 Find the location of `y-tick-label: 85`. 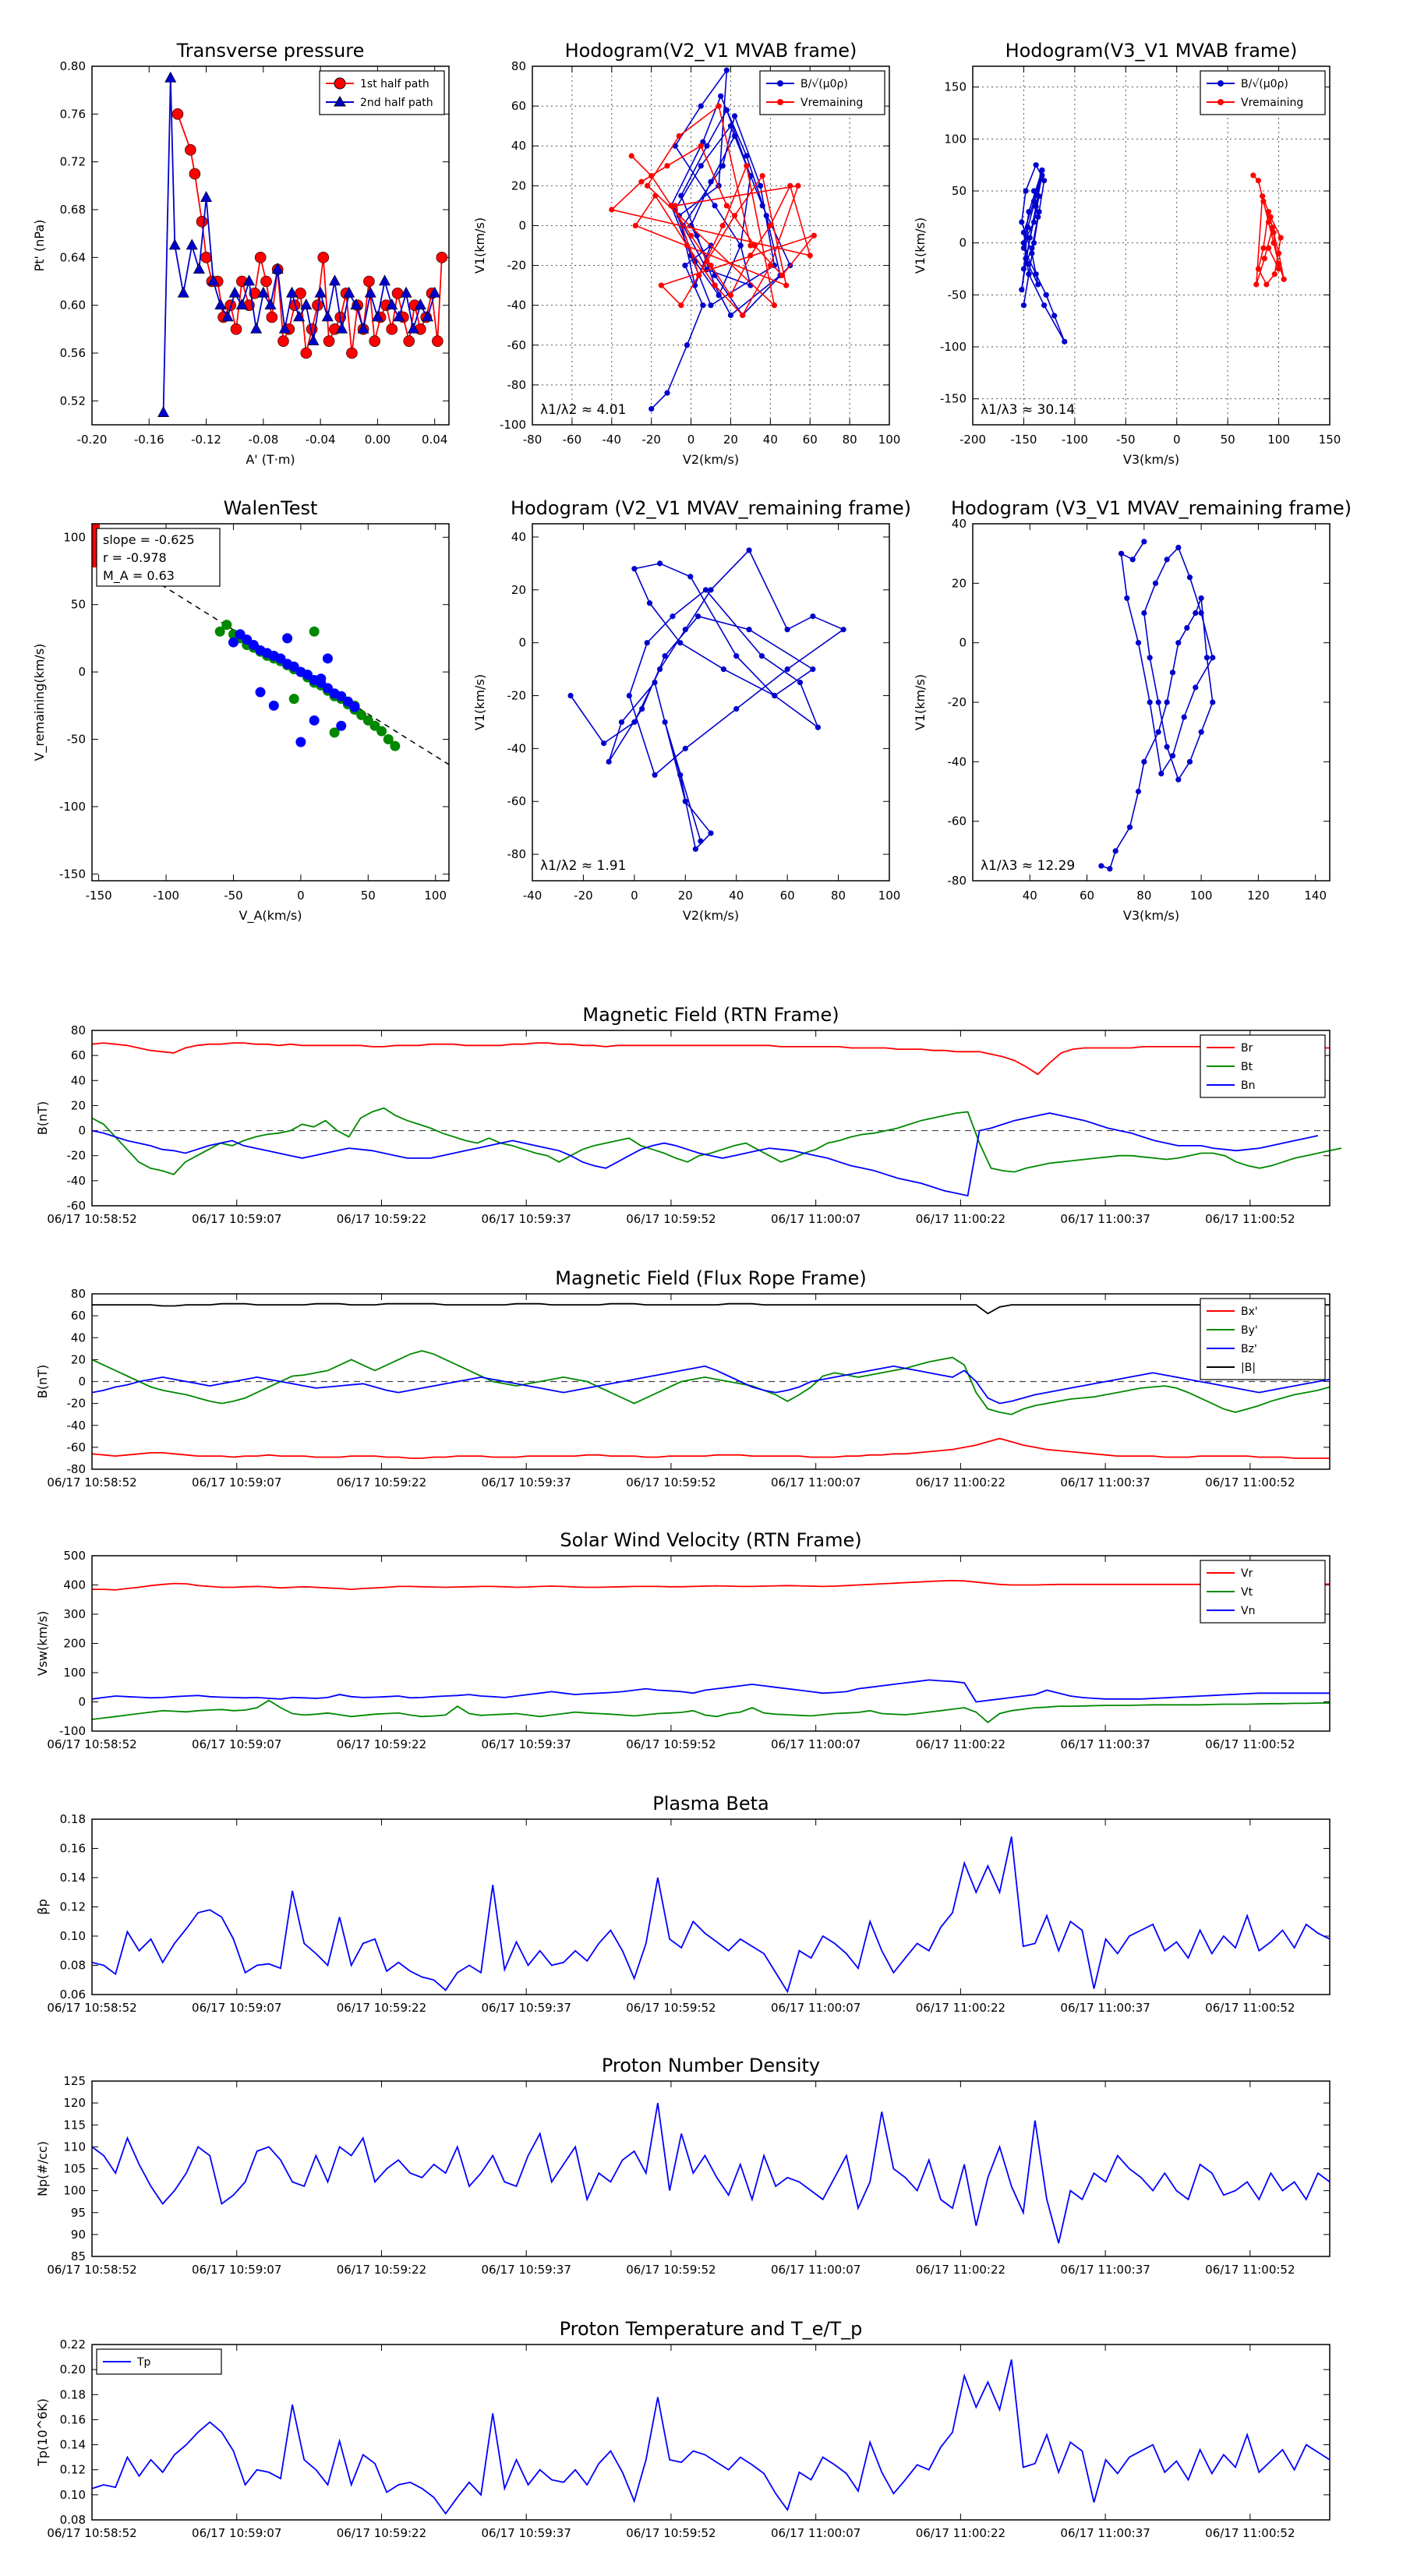

y-tick-label: 85 is located at coordinates (78, 2256).